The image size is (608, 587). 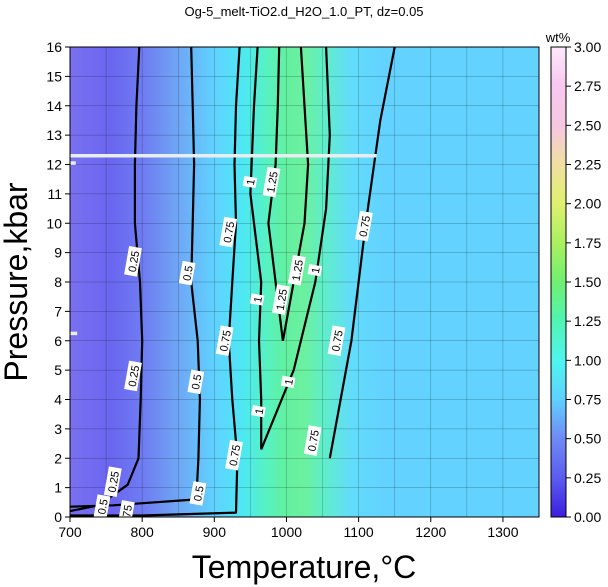 I want to click on y-tick-label: 1, so click(x=58, y=488).